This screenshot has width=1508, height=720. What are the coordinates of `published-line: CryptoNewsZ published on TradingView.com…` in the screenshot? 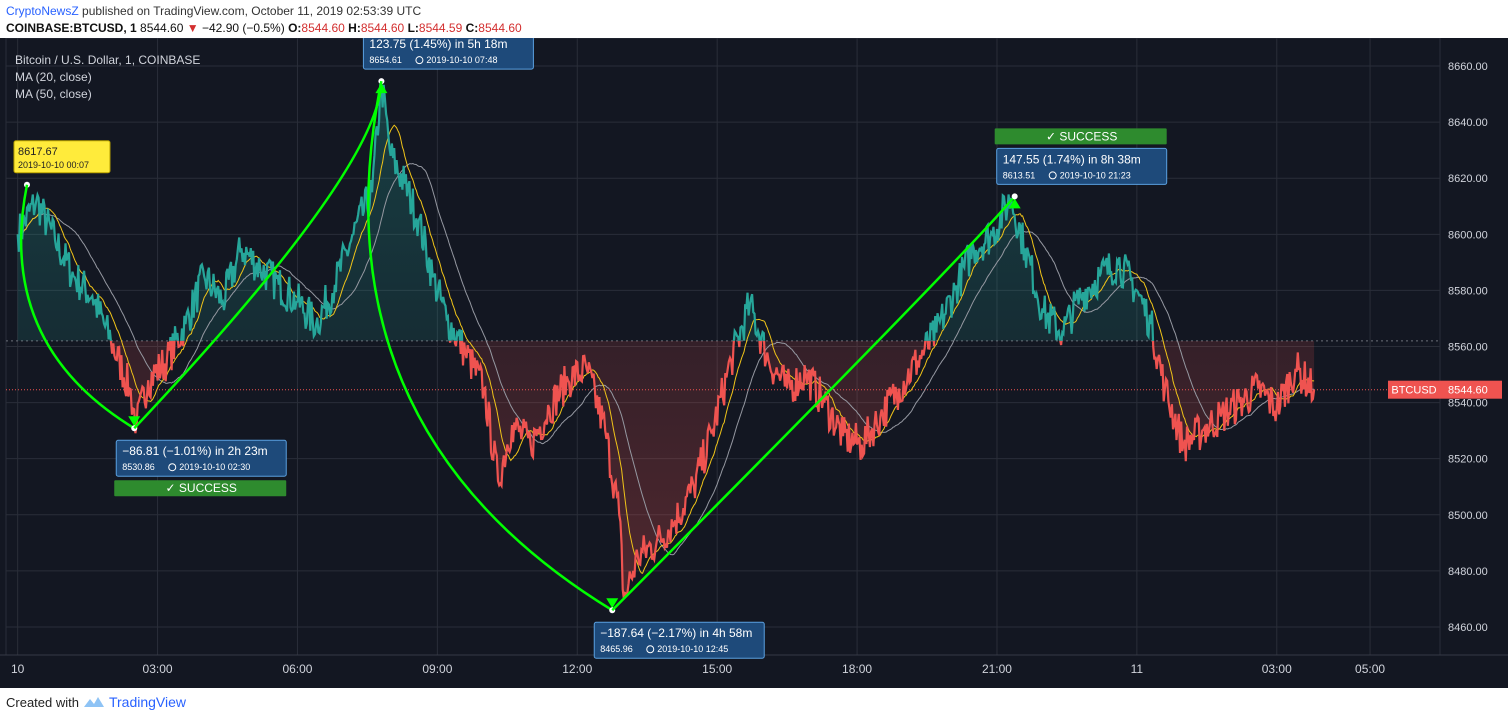 It's located at (213, 11).